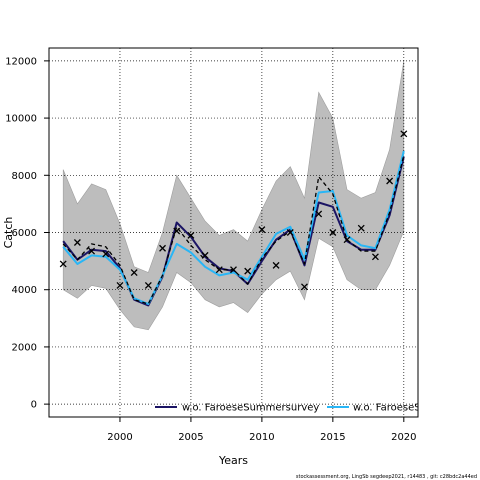 The height and width of the screenshot is (480, 480). I want to click on legend: w.o. FaroeseSummersurvey w.o. FaroeseS, so click(288, 408).